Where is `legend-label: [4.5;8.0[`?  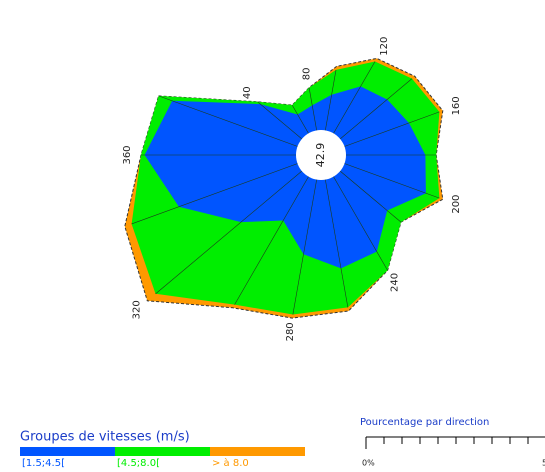 legend-label: [4.5;8.0[ is located at coordinates (138, 463).